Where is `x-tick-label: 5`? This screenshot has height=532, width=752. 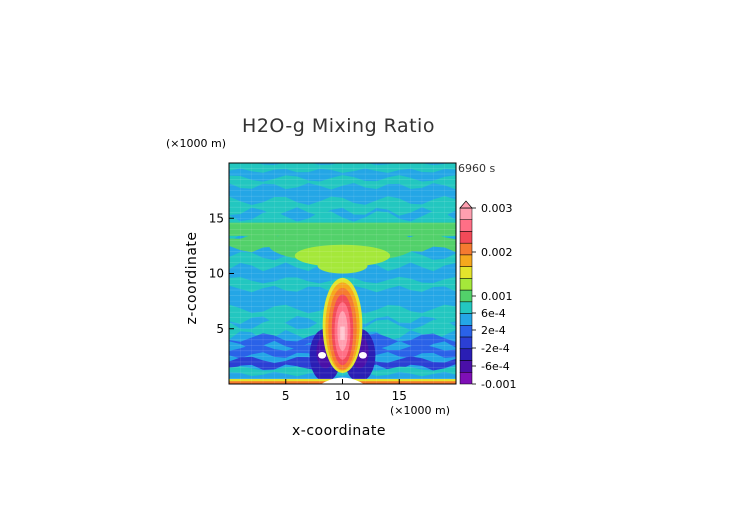
x-tick-label: 5 is located at coordinates (286, 396).